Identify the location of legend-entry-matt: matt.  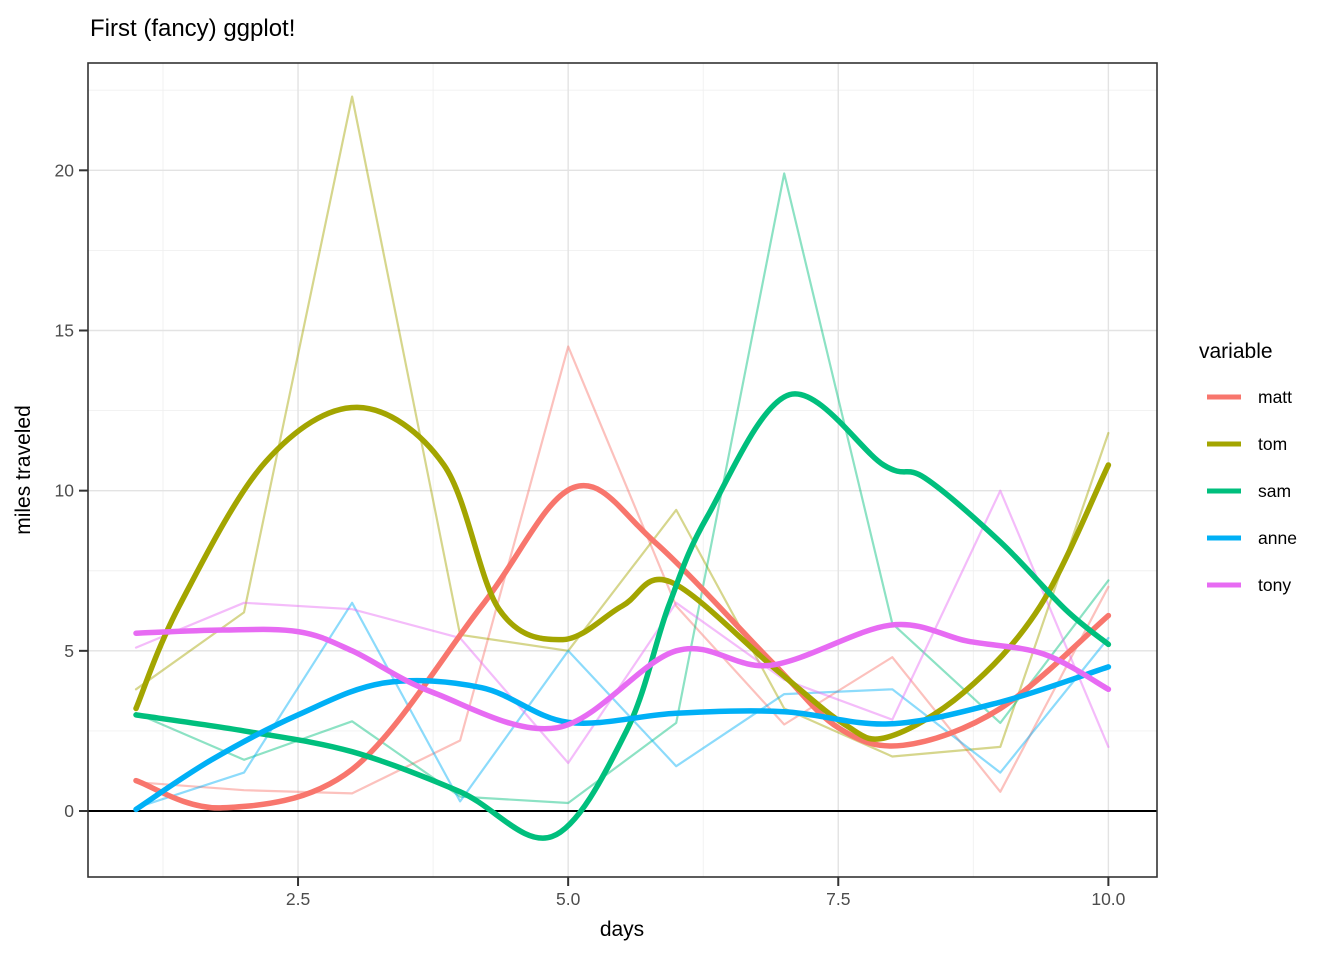
(1249, 397).